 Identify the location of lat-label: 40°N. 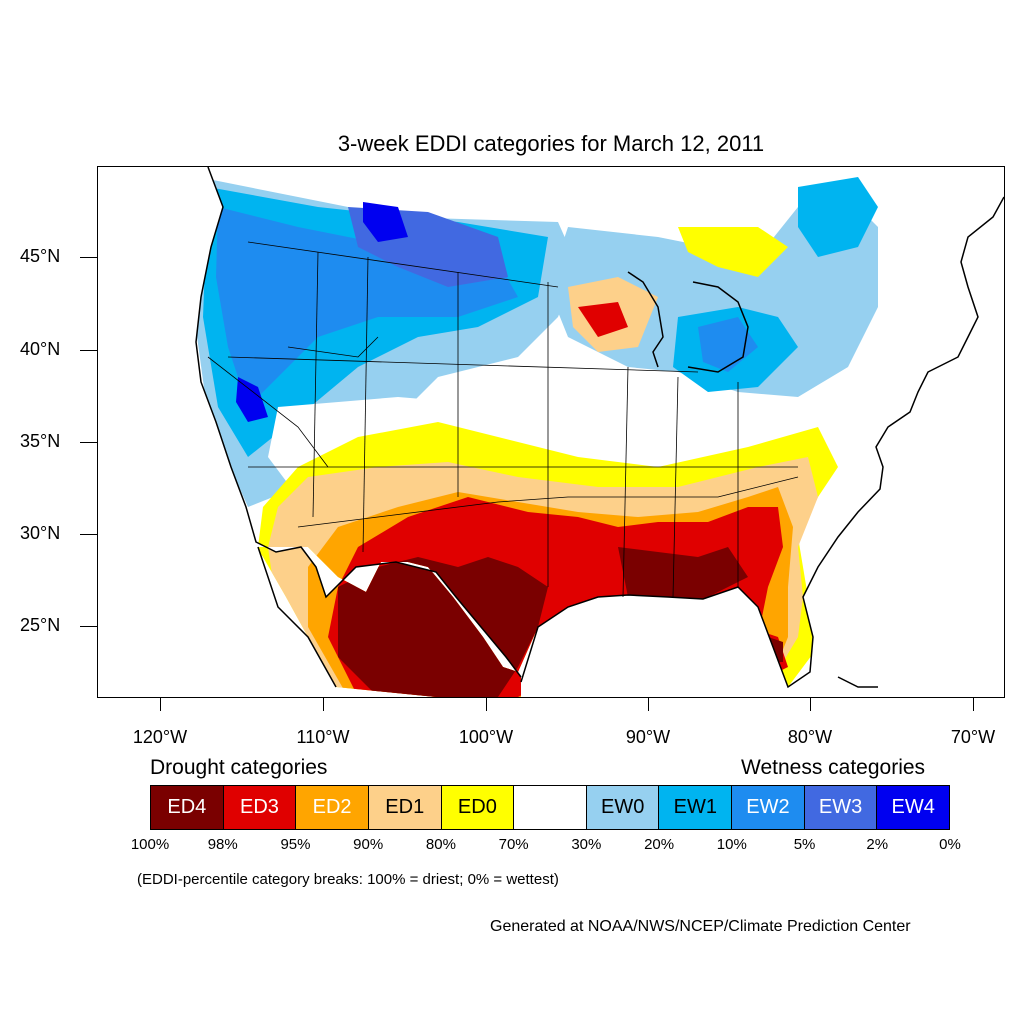
(40, 349).